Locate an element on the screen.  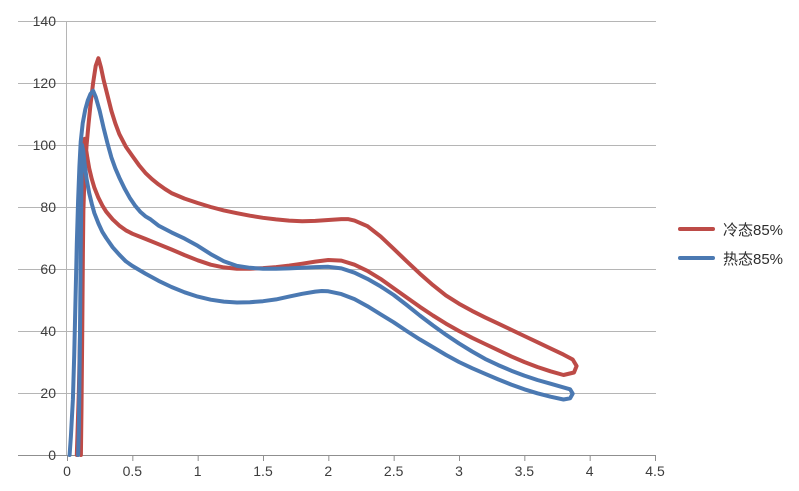
x-axis-tick-label: 0 is located at coordinates (67, 471).